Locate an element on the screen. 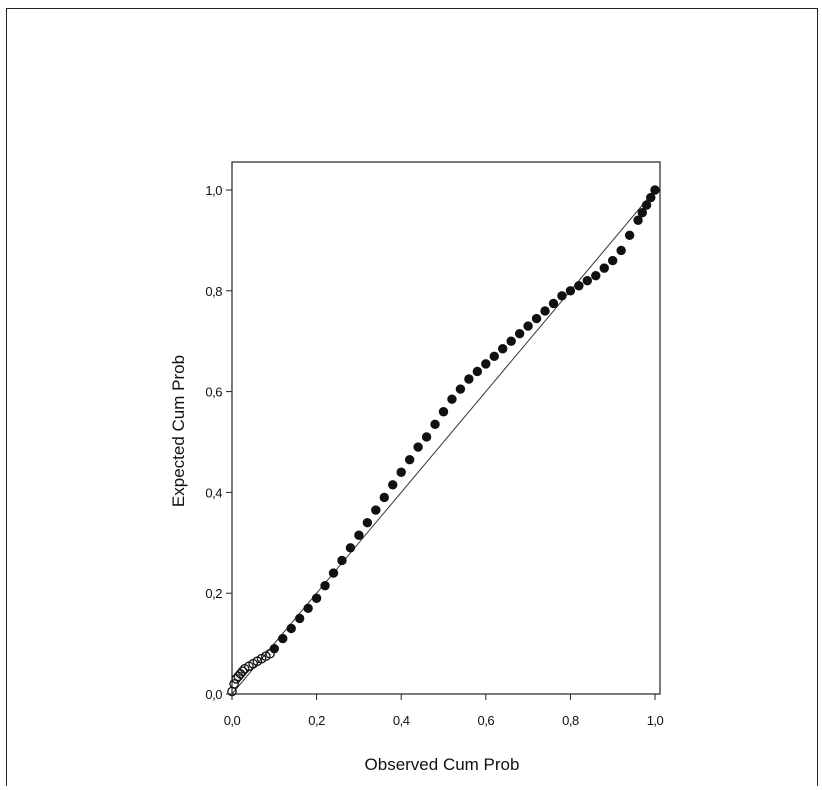  y-tick-label: 0,6 is located at coordinates (213, 392).